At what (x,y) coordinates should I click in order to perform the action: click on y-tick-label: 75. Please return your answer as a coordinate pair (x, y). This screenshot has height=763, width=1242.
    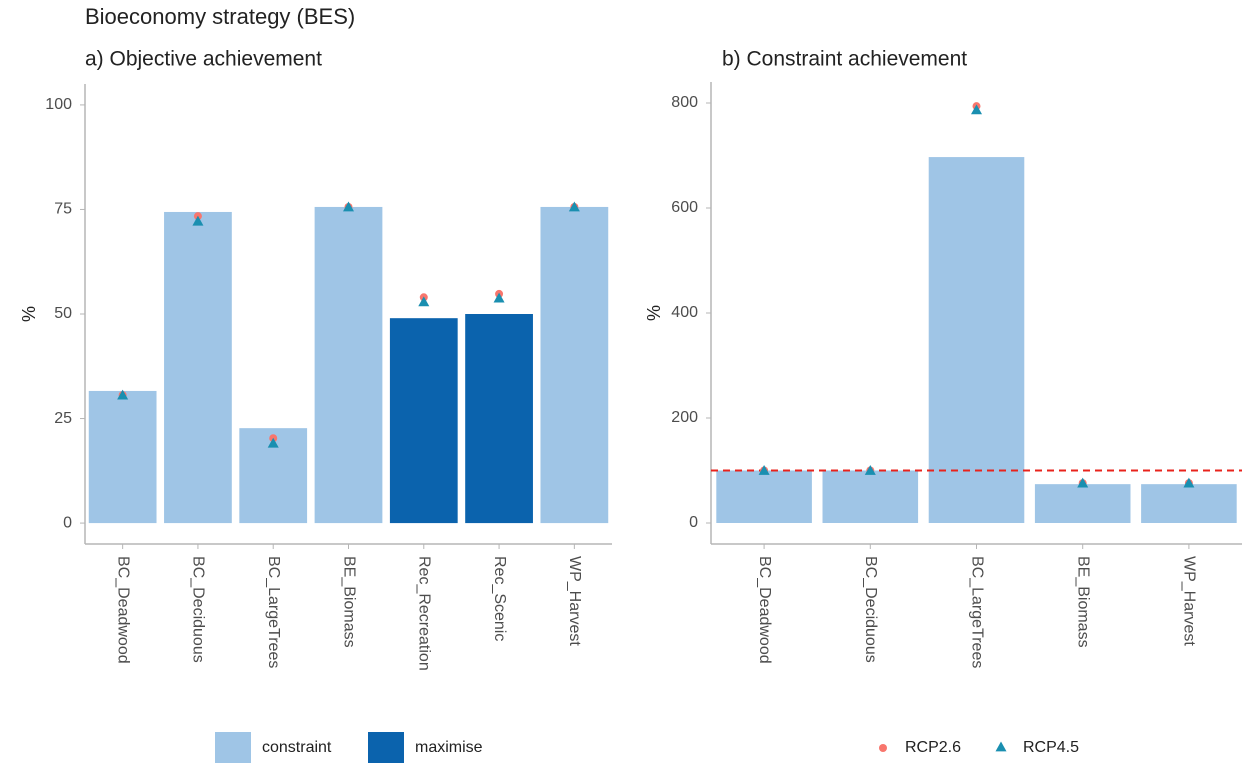
    Looking at the image, I should click on (63, 209).